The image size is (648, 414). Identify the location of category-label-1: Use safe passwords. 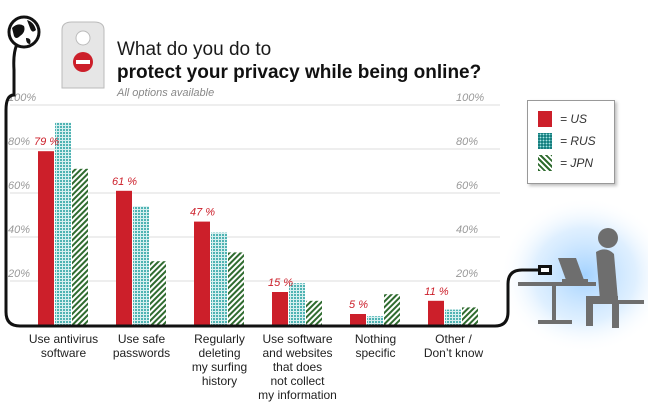
(141, 346).